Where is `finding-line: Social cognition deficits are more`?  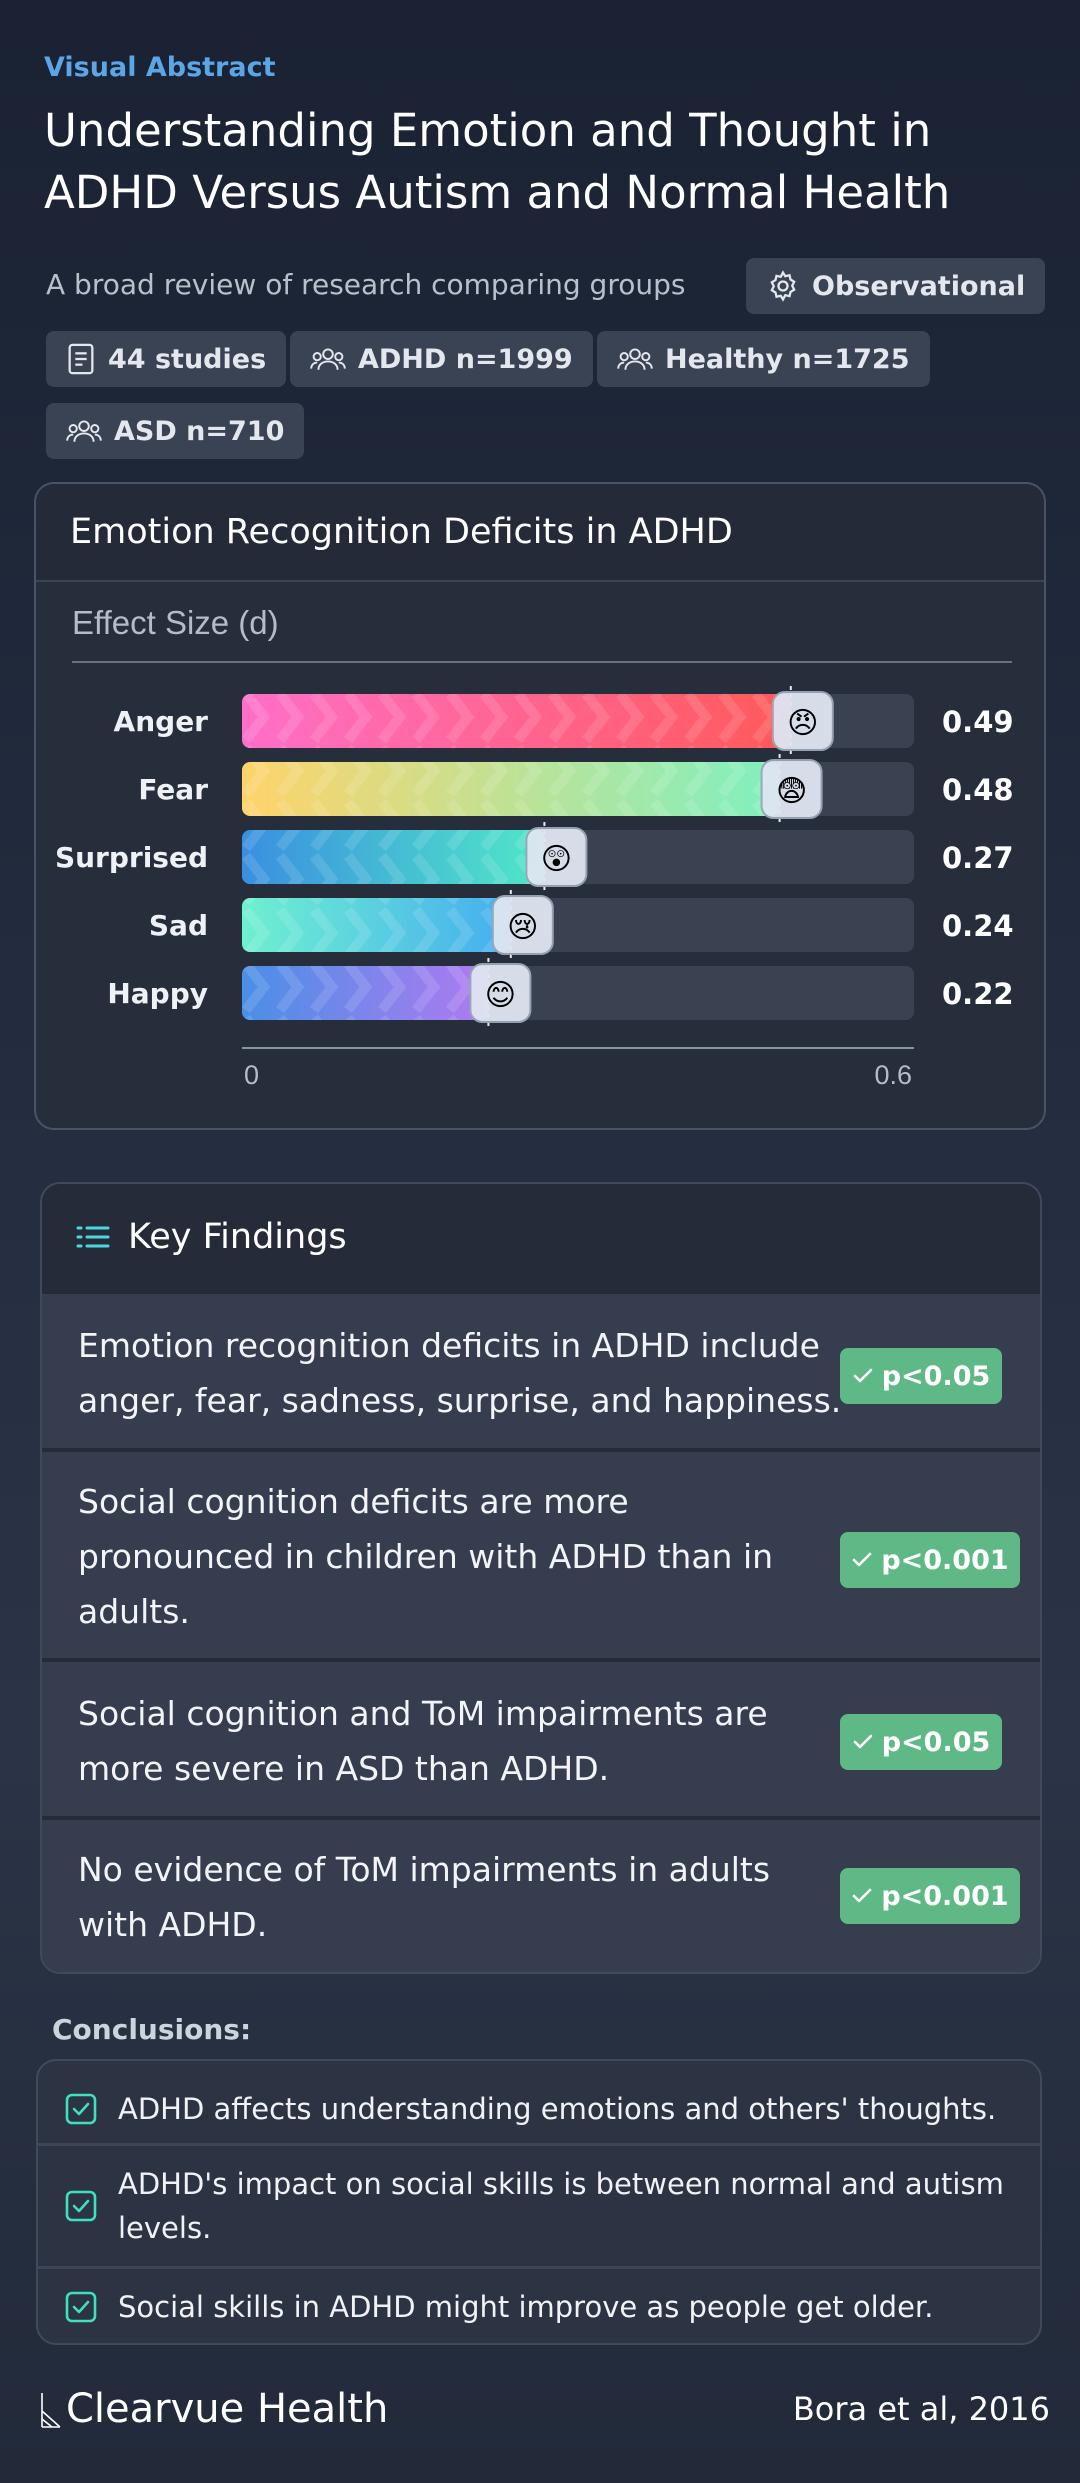
finding-line: Social cognition deficits are more is located at coordinates (353, 1501).